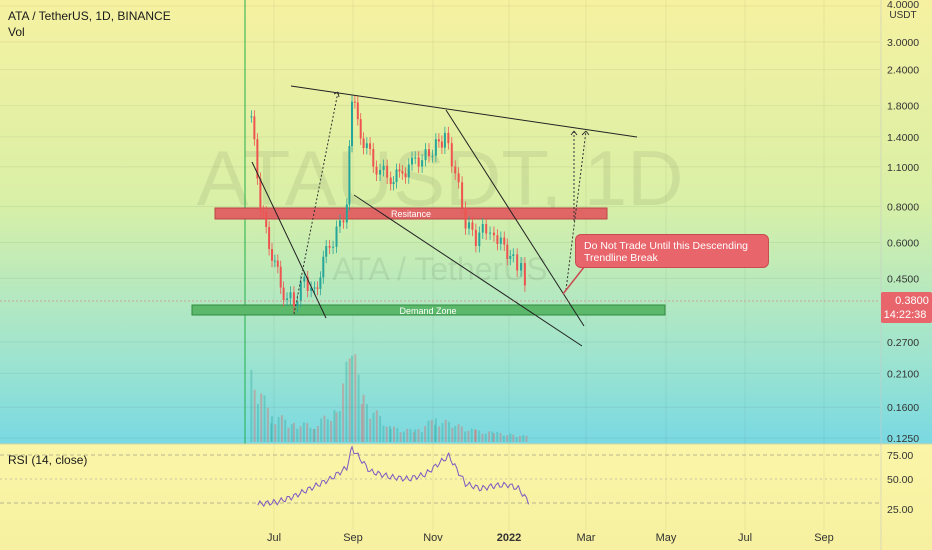 The image size is (932, 550). I want to click on rsi-tick-label: 75.00, so click(900, 456).